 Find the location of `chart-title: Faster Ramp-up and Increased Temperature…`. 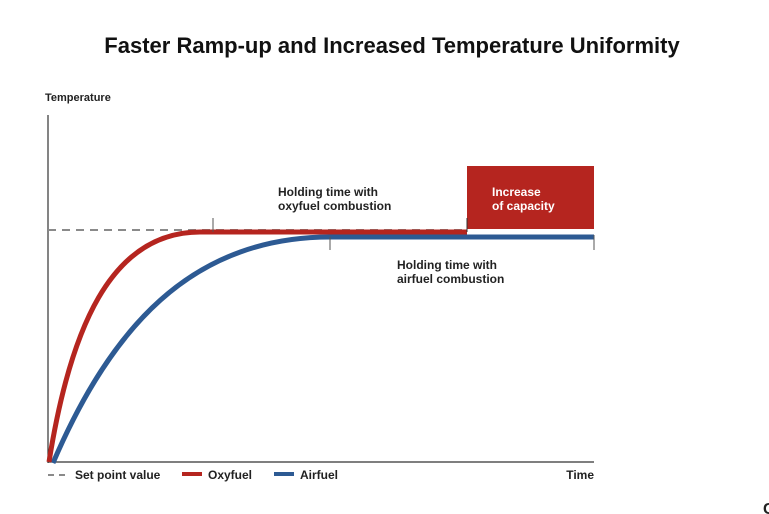

chart-title: Faster Ramp-up and Increased Temperature… is located at coordinates (392, 45).